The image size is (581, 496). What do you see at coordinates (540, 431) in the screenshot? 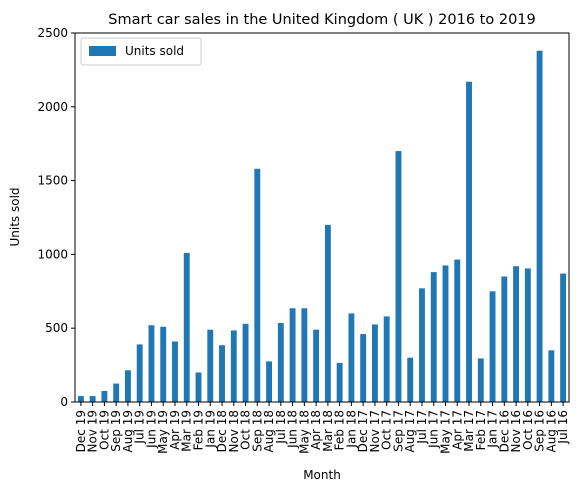
I see `x-tick-label-39: Sep 16` at bounding box center [540, 431].